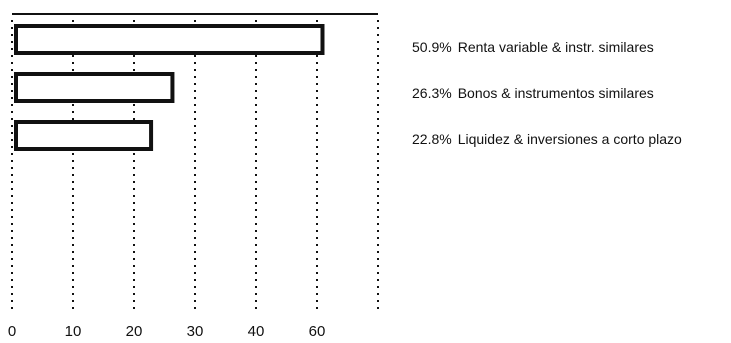 This screenshot has width=731, height=343. What do you see at coordinates (556, 93) in the screenshot?
I see `legend-category-label: Bonos & instrumentos similares` at bounding box center [556, 93].